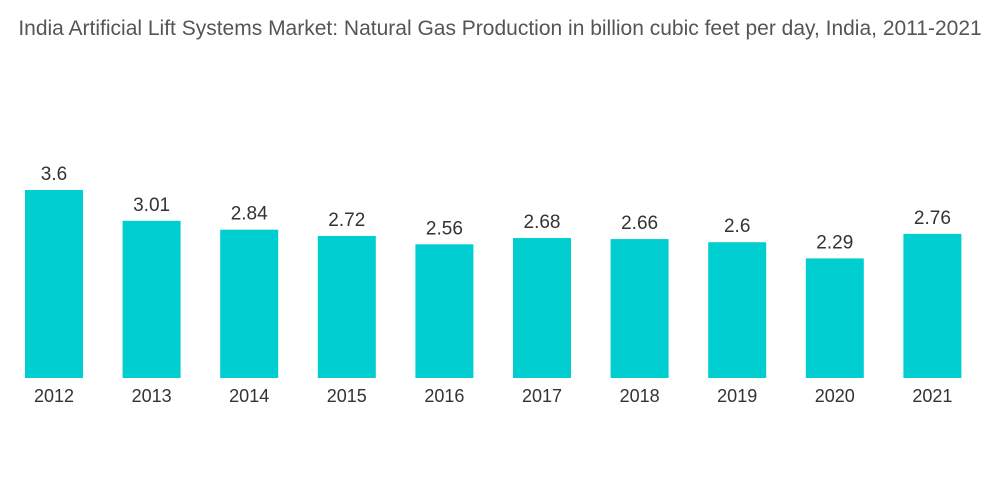  Describe the element at coordinates (151, 299) in the screenshot. I see `bar-2013` at that location.